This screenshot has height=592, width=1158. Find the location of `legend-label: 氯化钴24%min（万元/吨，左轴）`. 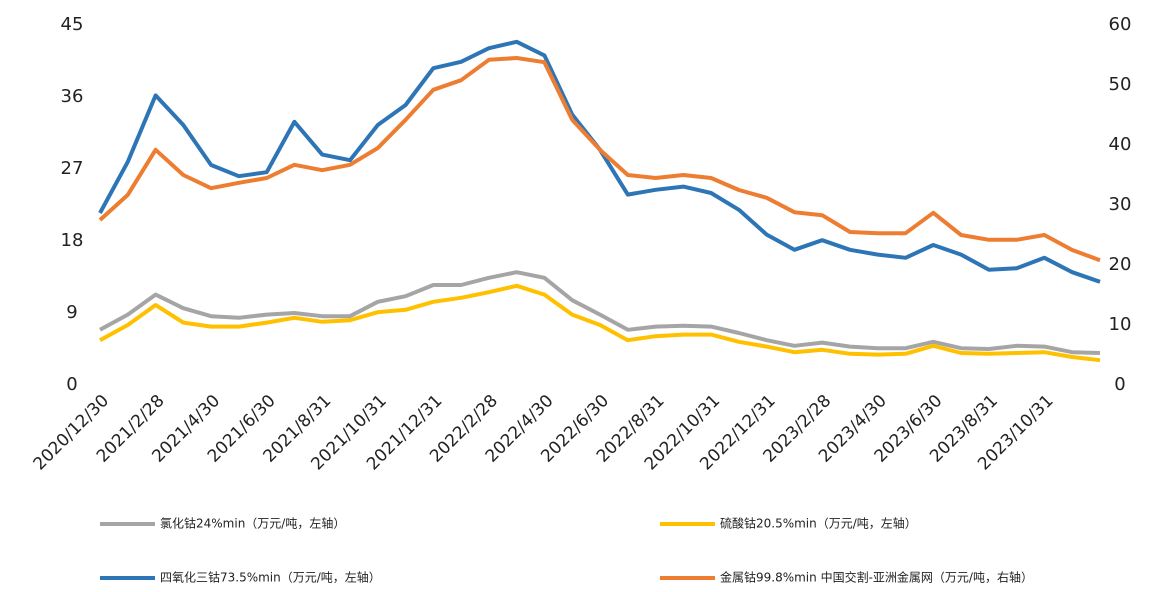

legend-label: 氯化钴24%min（万元/吨，左轴） is located at coordinates (252, 523).